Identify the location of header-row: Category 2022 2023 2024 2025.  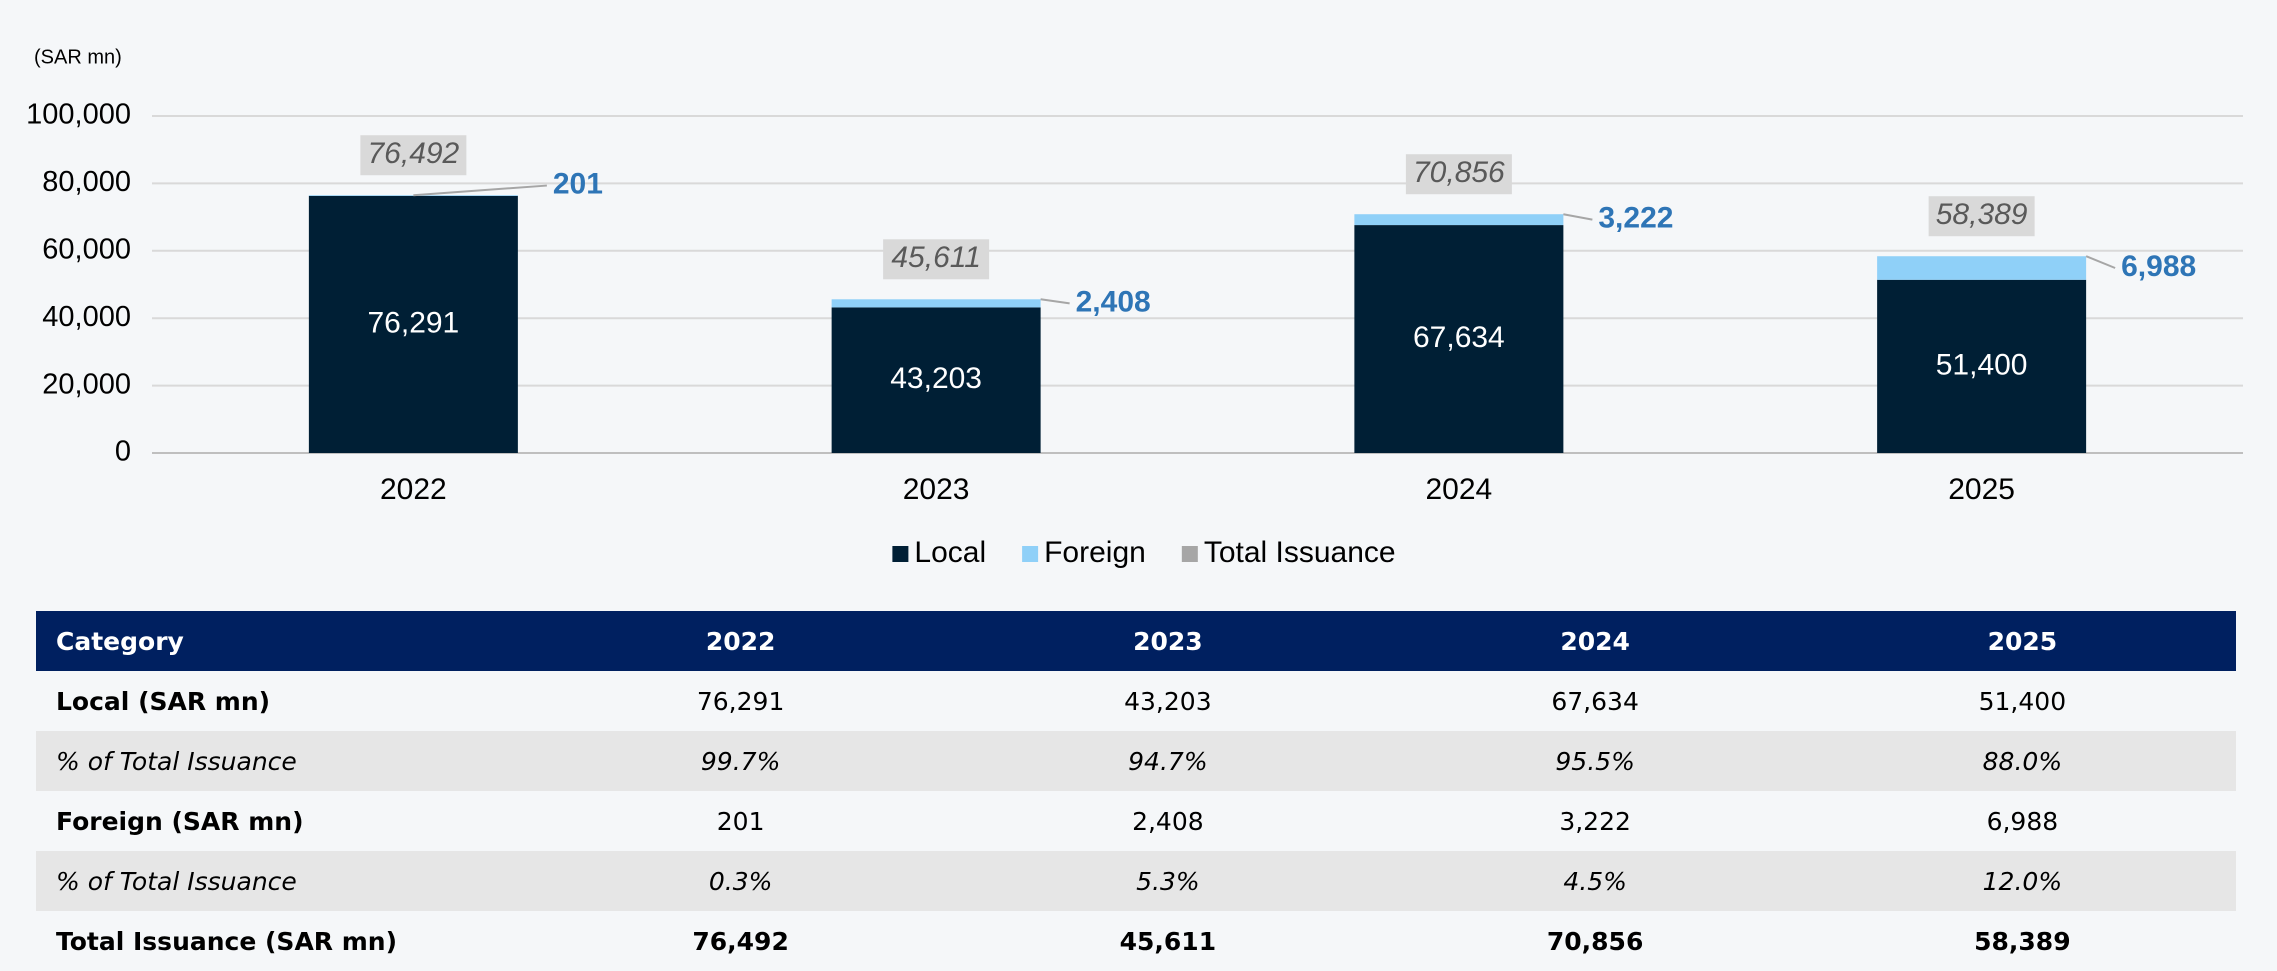
(1136, 641).